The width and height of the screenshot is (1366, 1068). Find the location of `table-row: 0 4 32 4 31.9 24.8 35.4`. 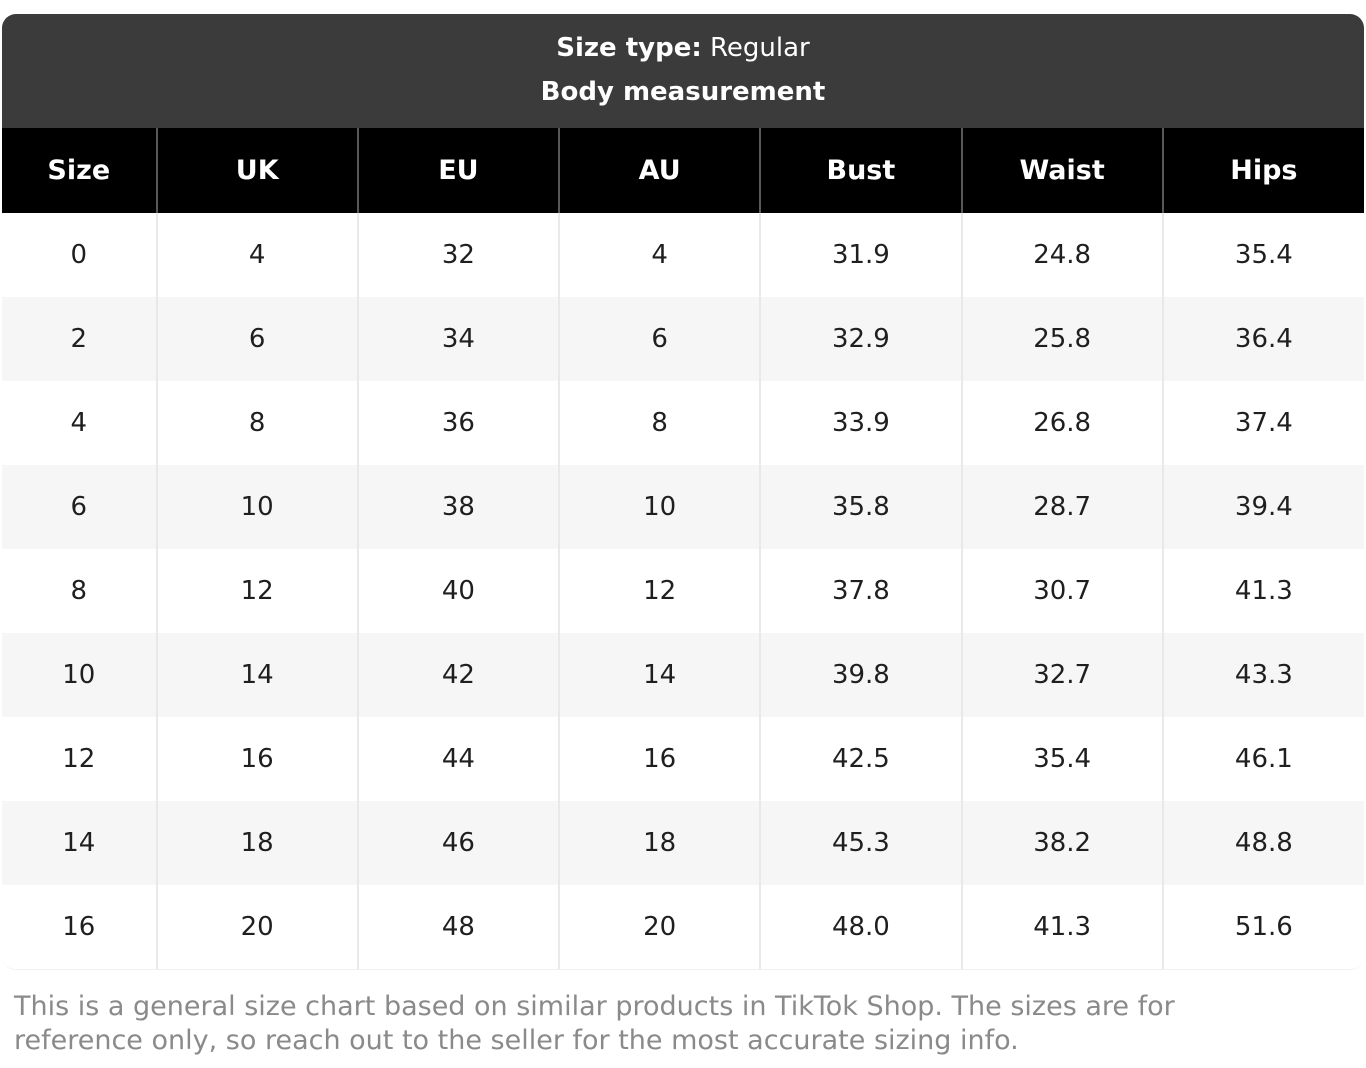

table-row: 0 4 32 4 31.9 24.8 35.4 is located at coordinates (683, 255).